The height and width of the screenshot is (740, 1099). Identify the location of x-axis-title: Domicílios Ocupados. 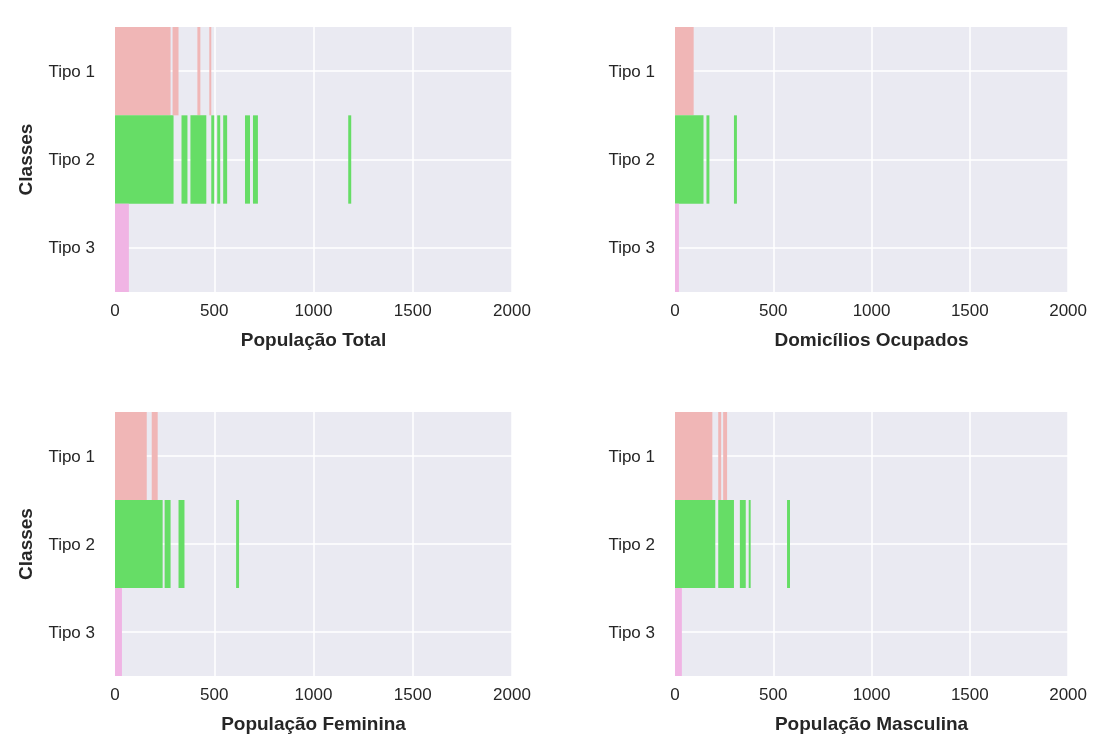
(871, 339).